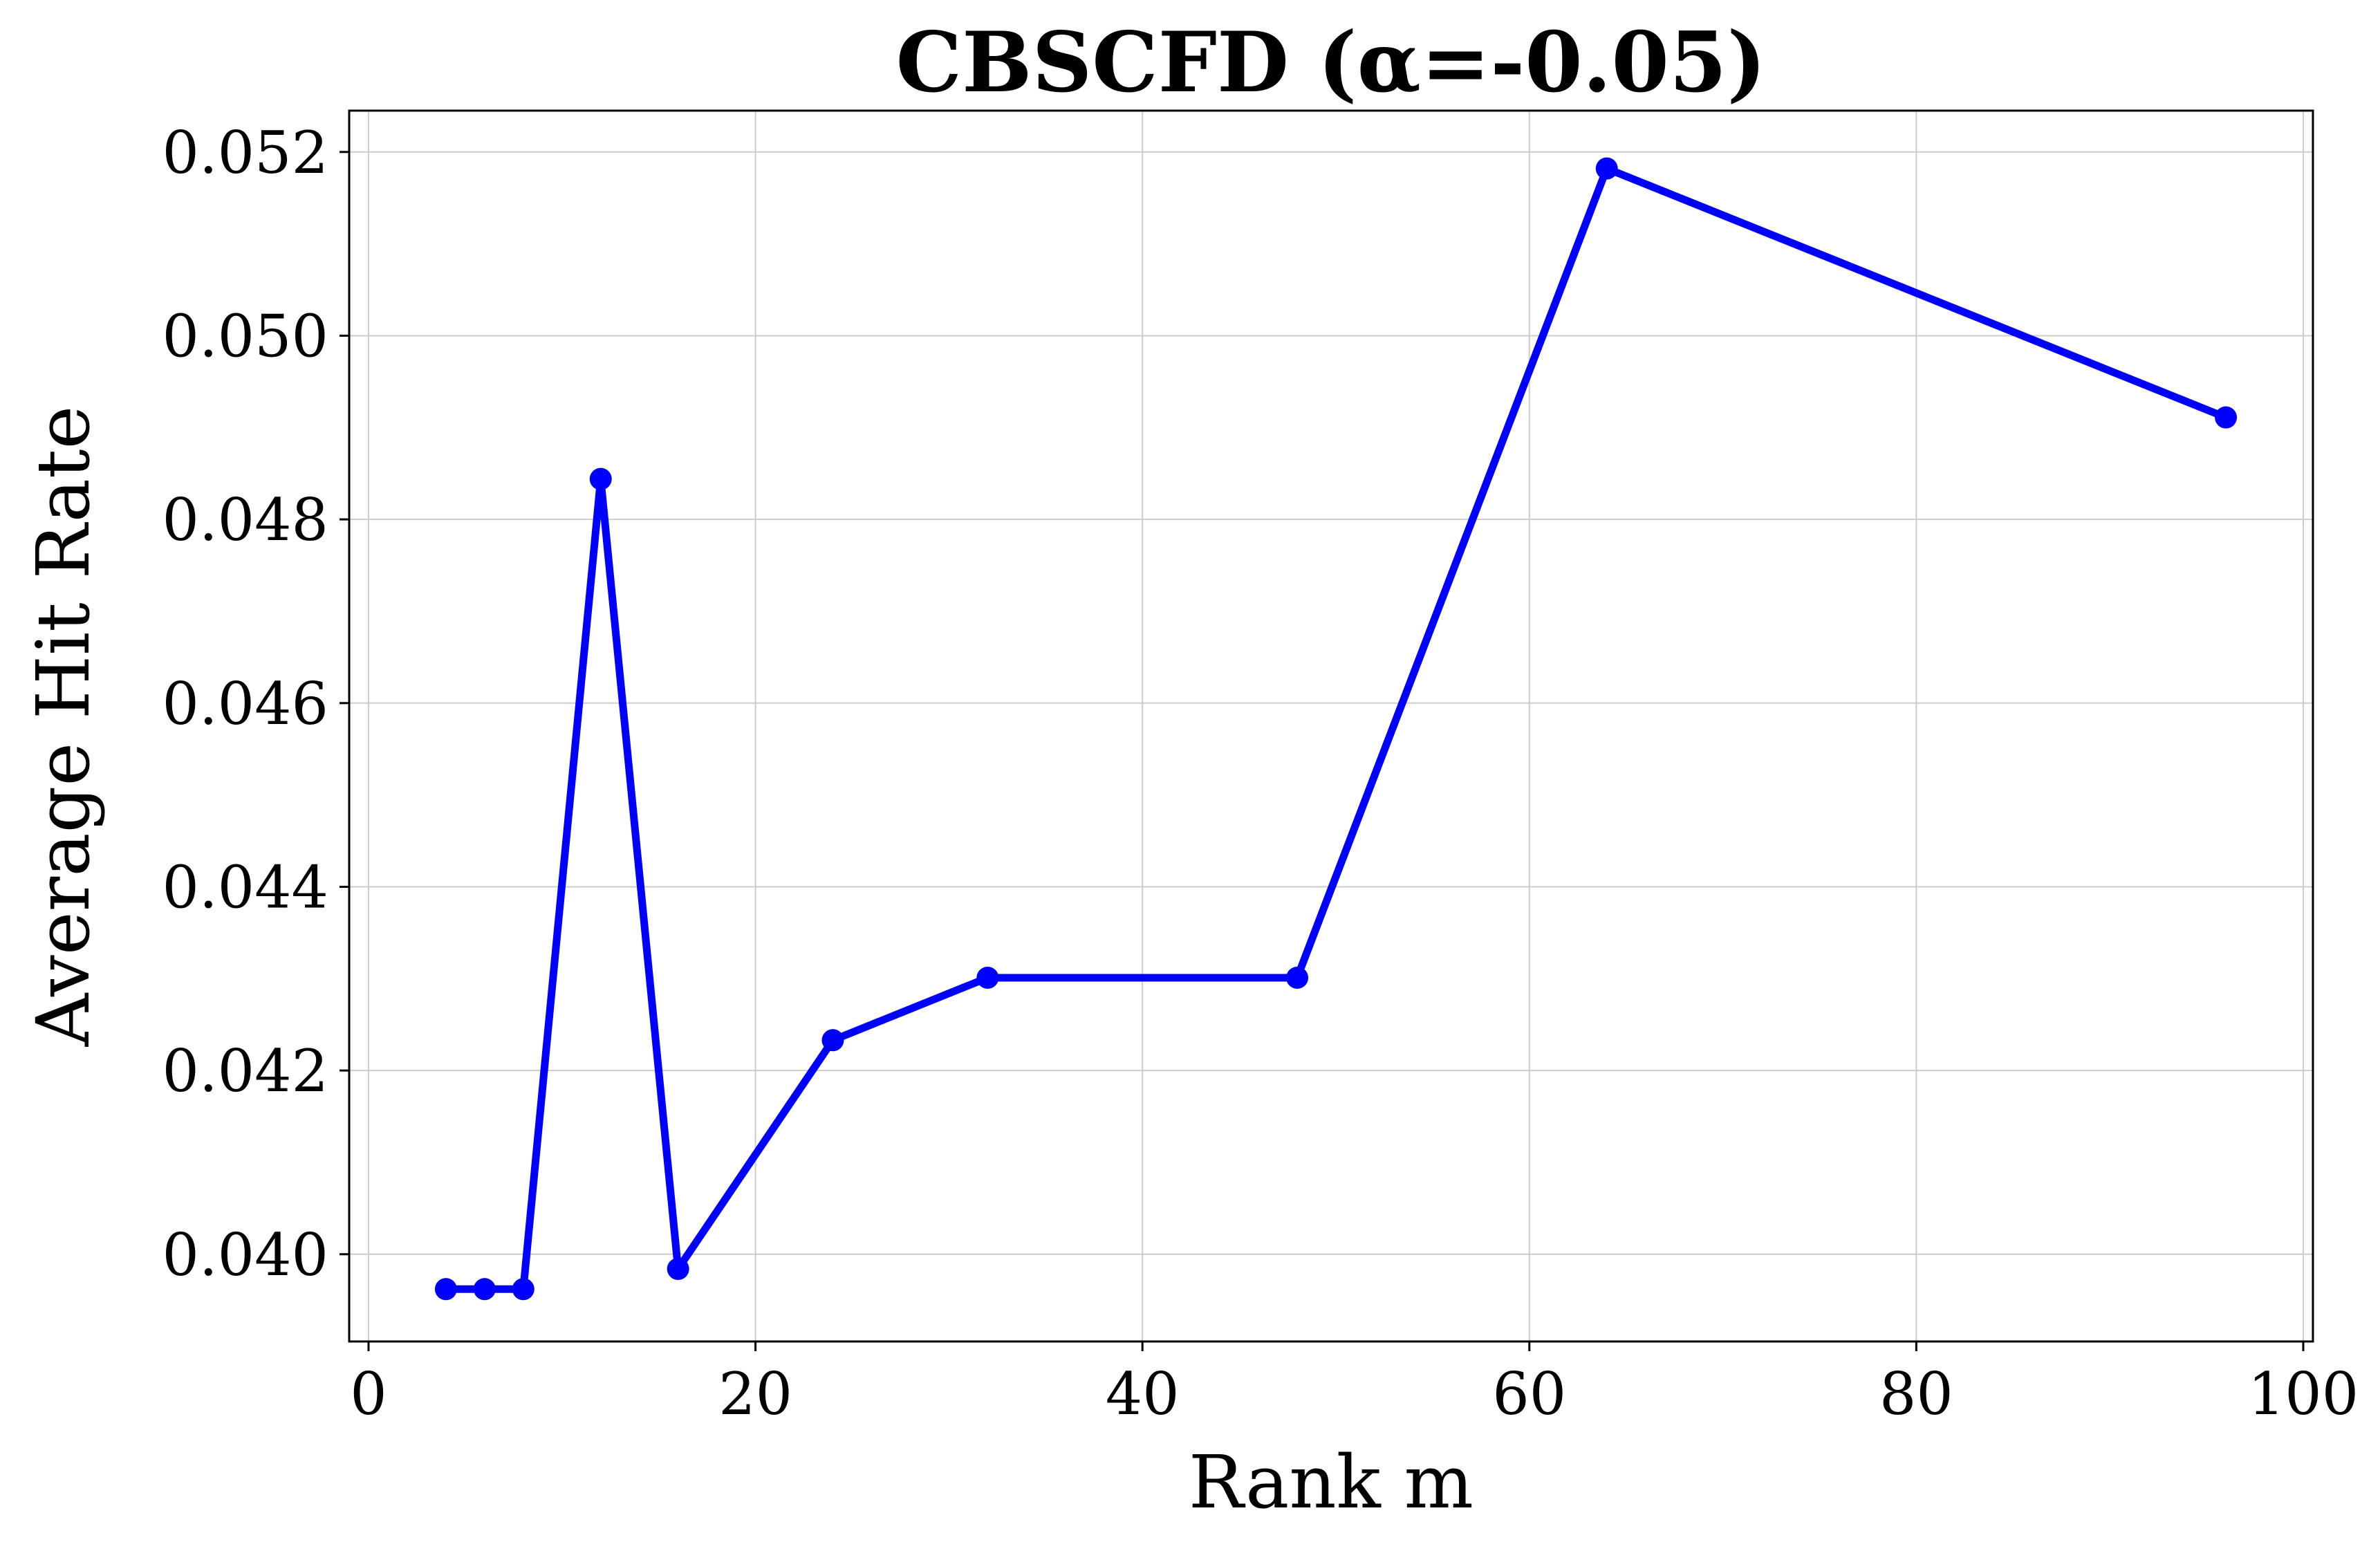 This screenshot has height=1551, width=2380. Describe the element at coordinates (245, 704) in the screenshot. I see `y-tick-label: 0.046` at that location.